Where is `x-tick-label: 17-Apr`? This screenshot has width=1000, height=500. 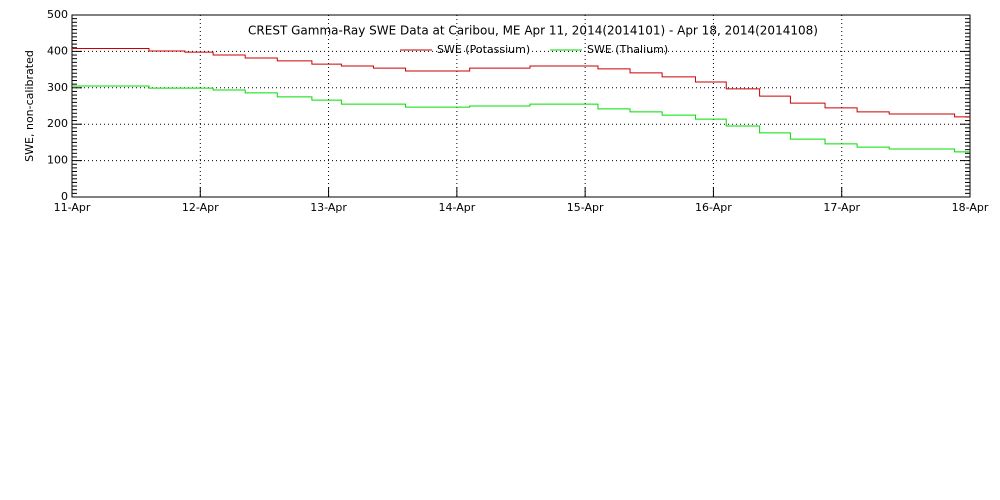
x-tick-label: 17-Apr is located at coordinates (841, 207).